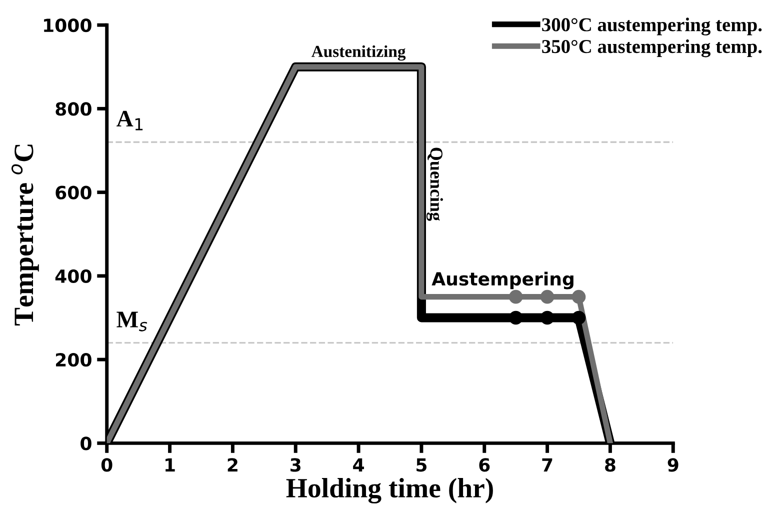 The width and height of the screenshot is (780, 522). What do you see at coordinates (73, 276) in the screenshot?
I see `y-tick-label: 400` at bounding box center [73, 276].